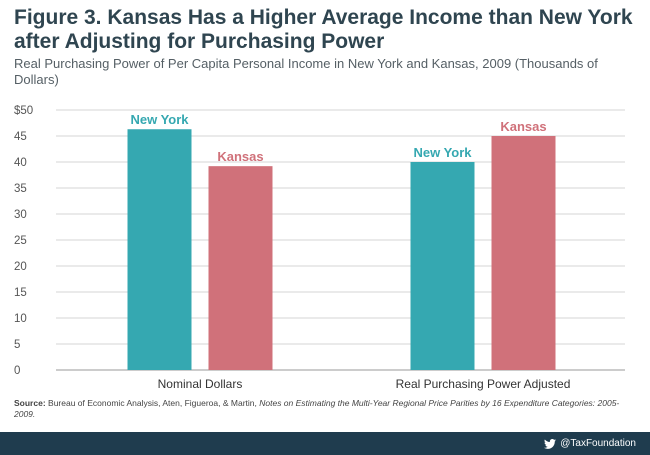 This screenshot has height=455, width=650. Describe the element at coordinates (17, 371) in the screenshot. I see `y-tick-label: 0` at that location.